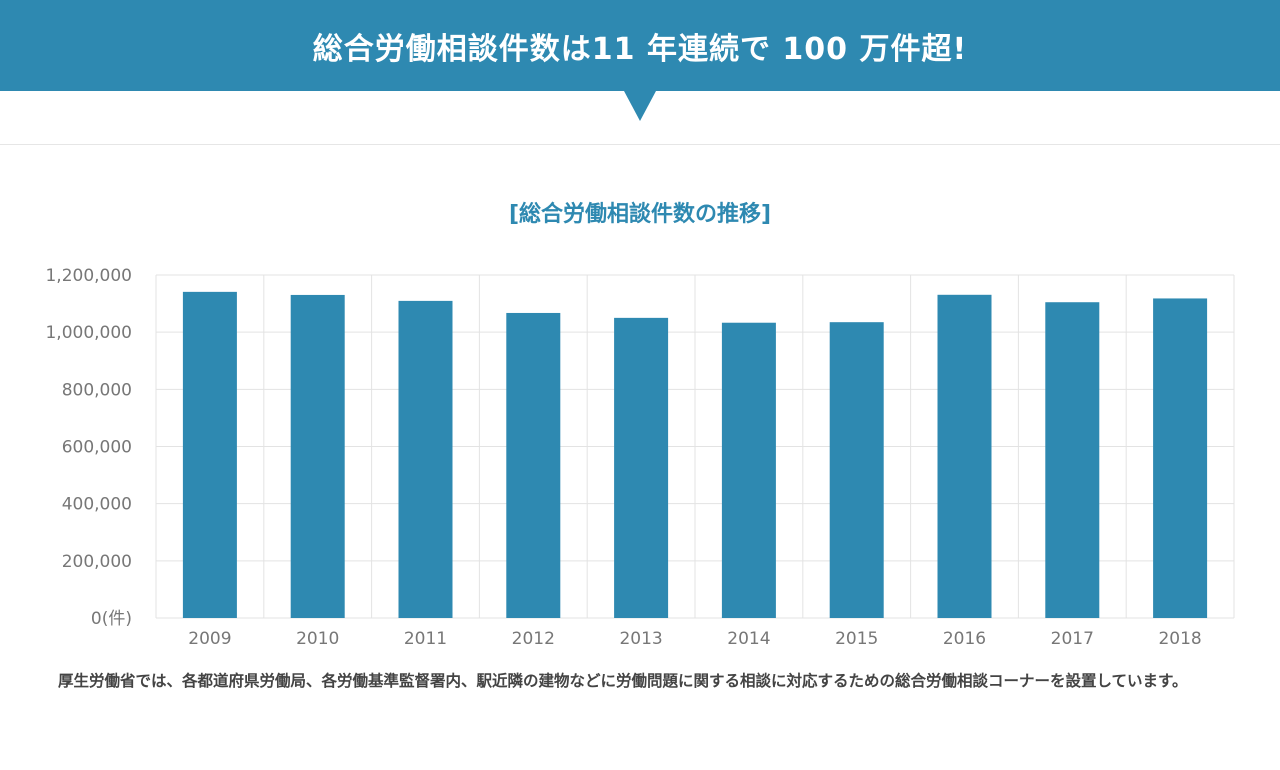 This screenshot has width=1280, height=770. Describe the element at coordinates (88, 276) in the screenshot. I see `y-tick-label: 1,200,000` at that location.